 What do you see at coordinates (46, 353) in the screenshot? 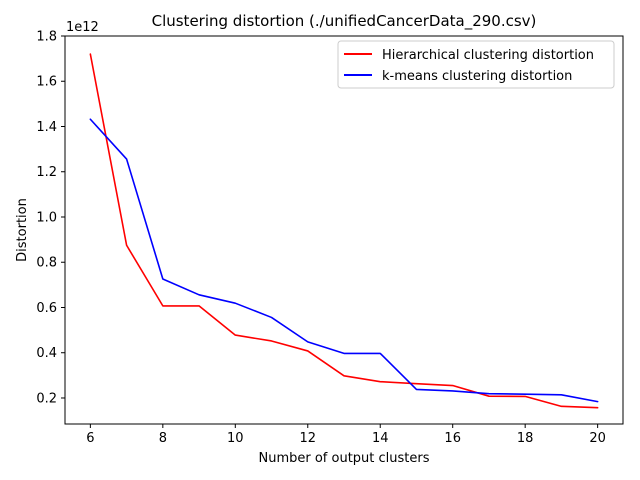
I see `y-tick-label: 0.4` at bounding box center [46, 353].